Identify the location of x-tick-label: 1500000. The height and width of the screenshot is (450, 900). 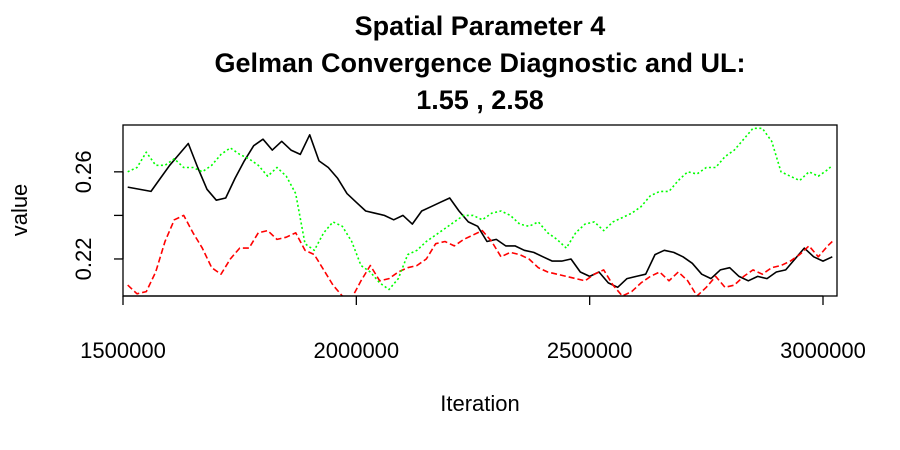
(123, 350).